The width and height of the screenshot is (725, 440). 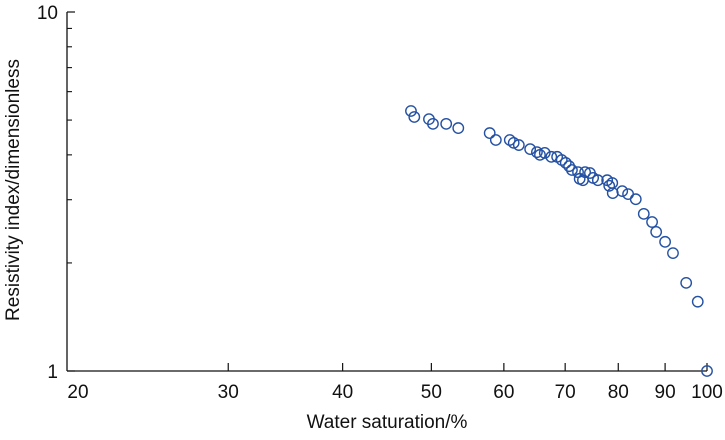 I want to click on x-tick-label: 80, so click(x=618, y=392).